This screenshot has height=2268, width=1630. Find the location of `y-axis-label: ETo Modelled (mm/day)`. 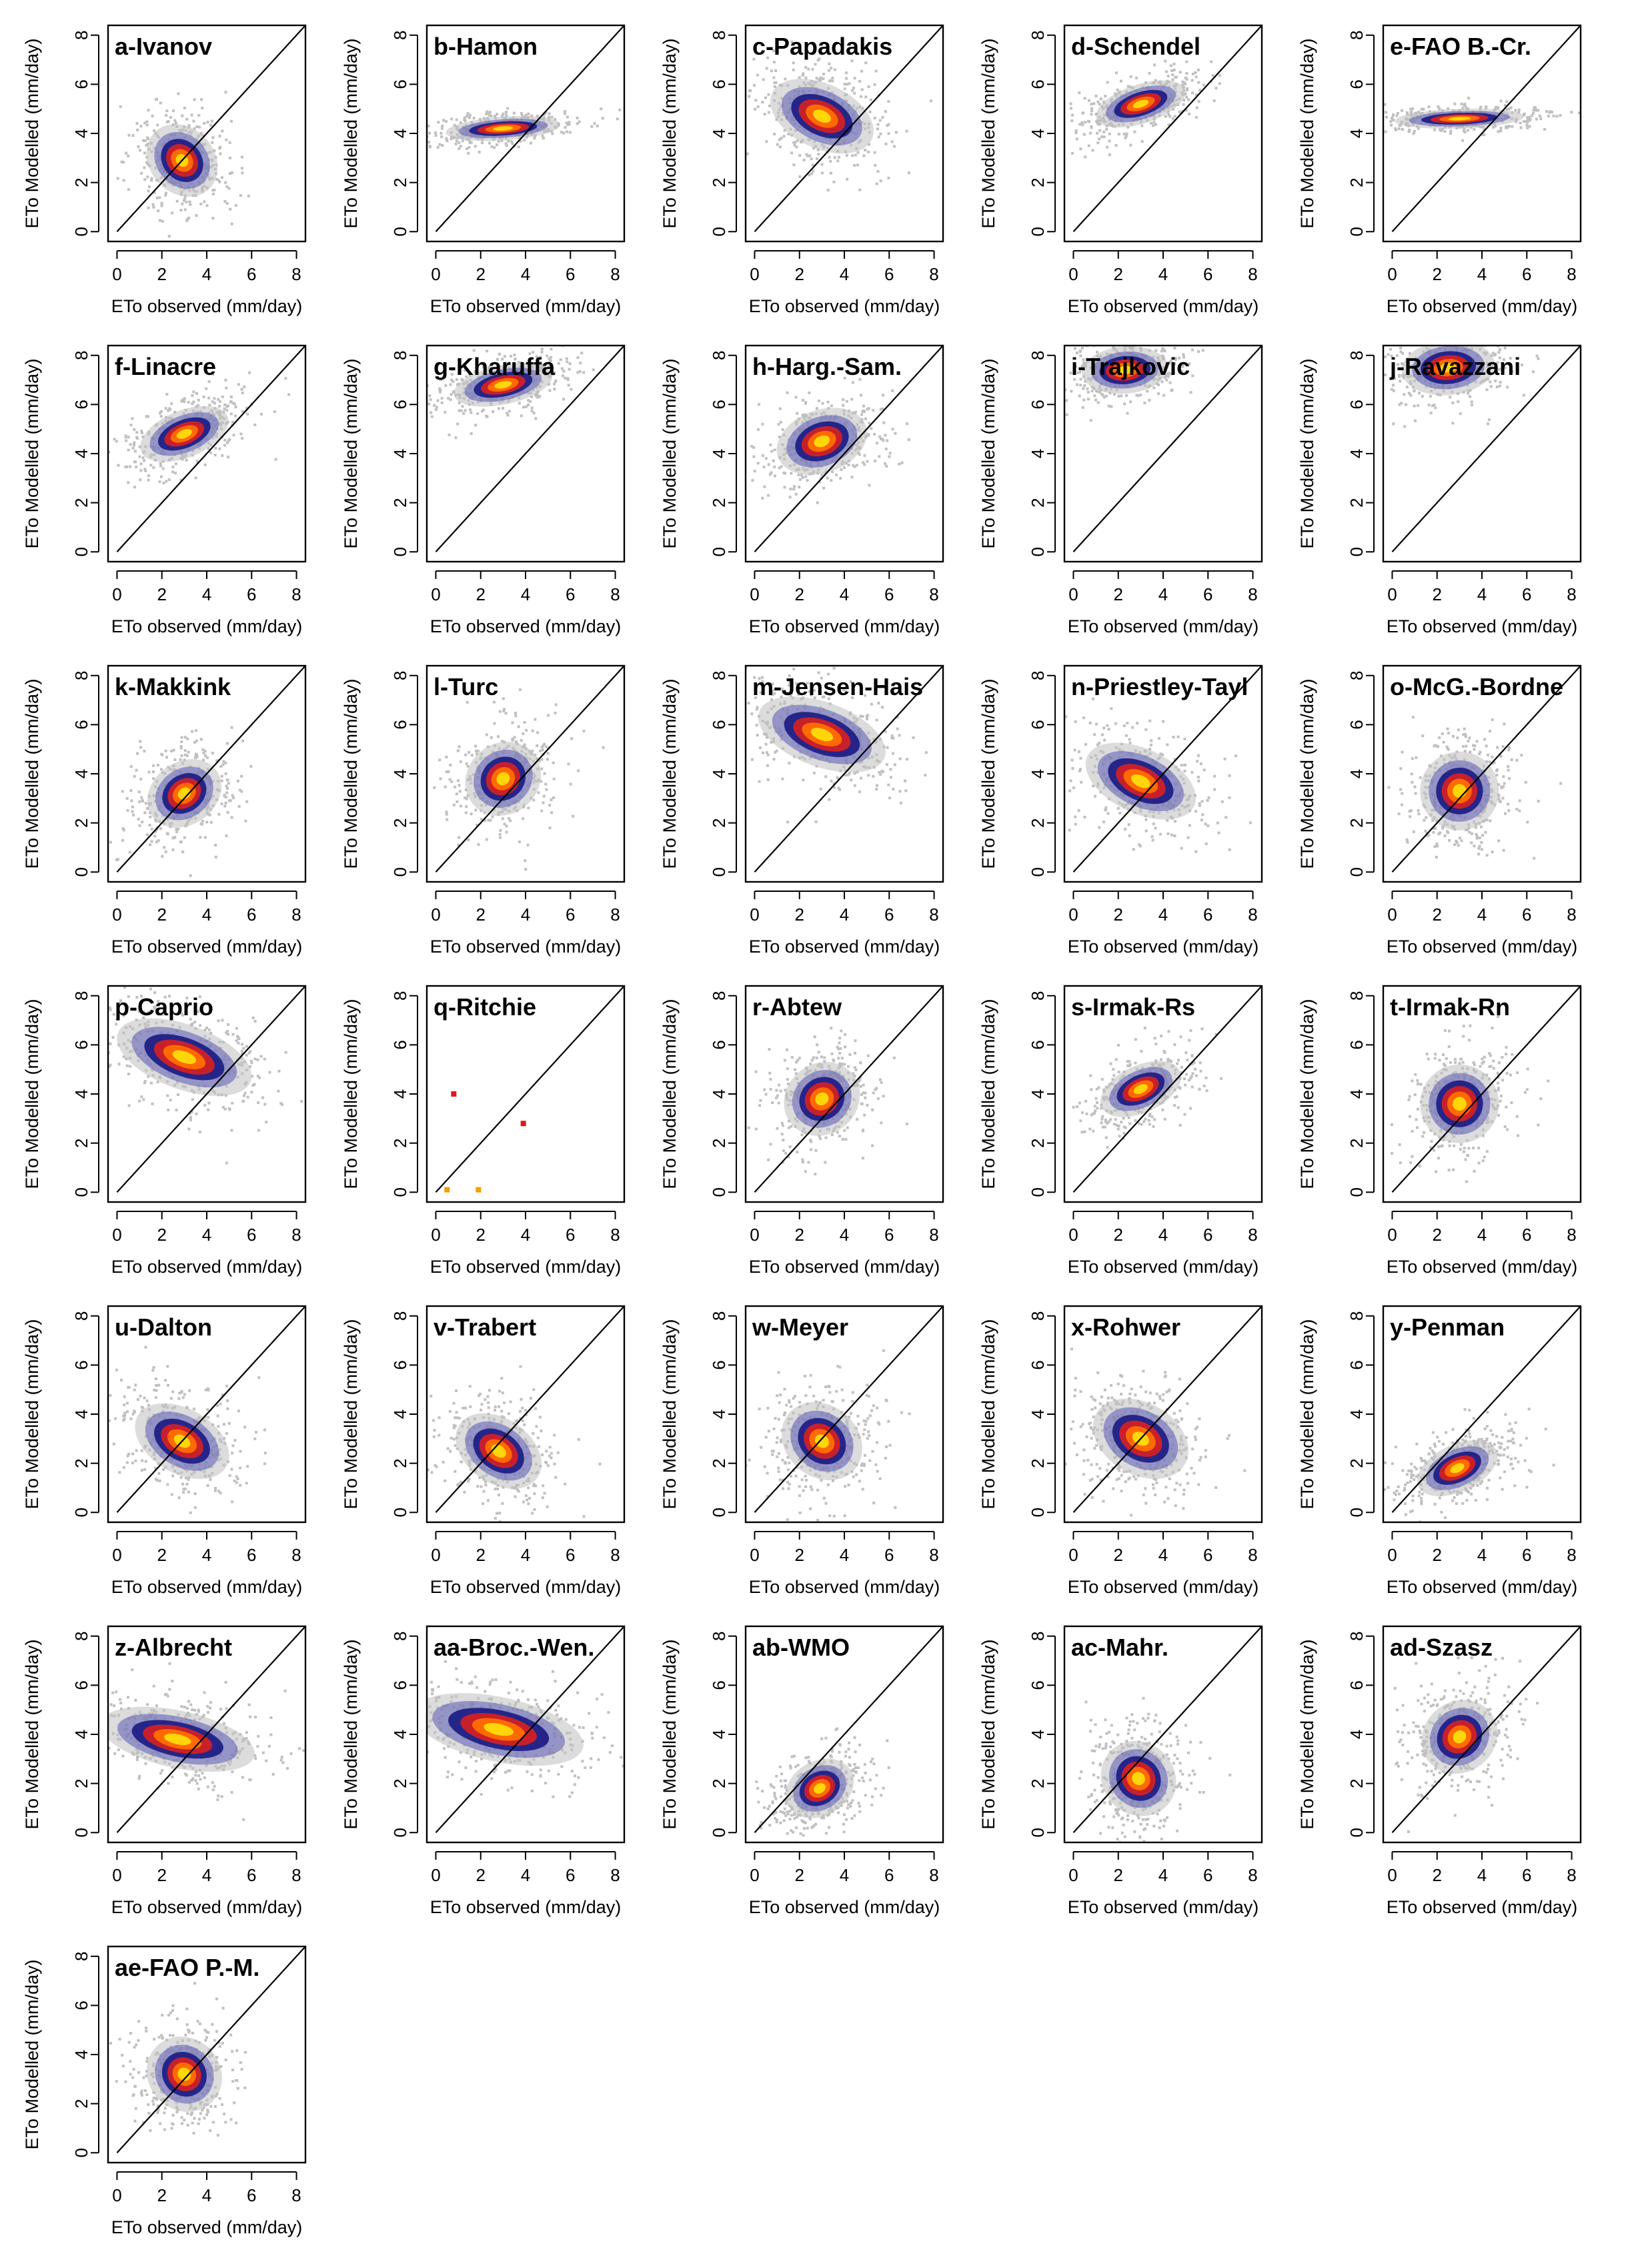

y-axis-label: ETo Modelled (mm/day) is located at coordinates (670, 453).